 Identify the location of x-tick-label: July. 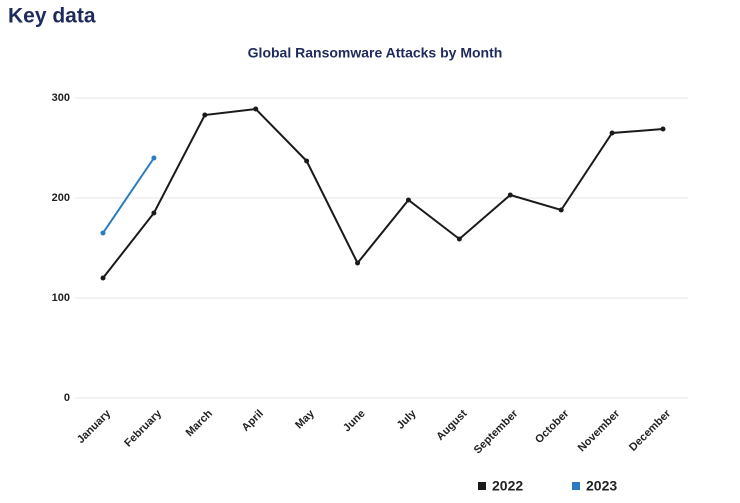
(407, 419).